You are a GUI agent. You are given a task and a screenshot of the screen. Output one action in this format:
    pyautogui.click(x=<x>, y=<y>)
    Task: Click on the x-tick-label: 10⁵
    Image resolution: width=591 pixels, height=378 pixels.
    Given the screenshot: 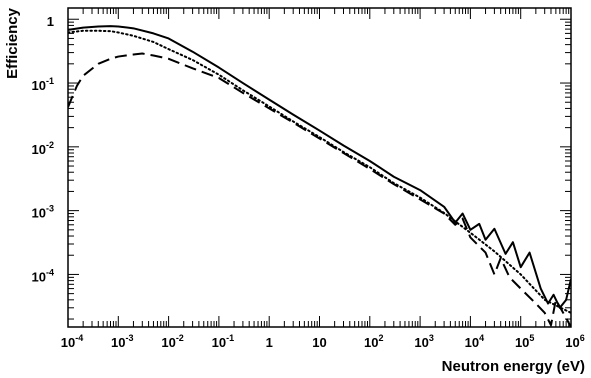 What is the action you would take?
    pyautogui.click(x=524, y=341)
    